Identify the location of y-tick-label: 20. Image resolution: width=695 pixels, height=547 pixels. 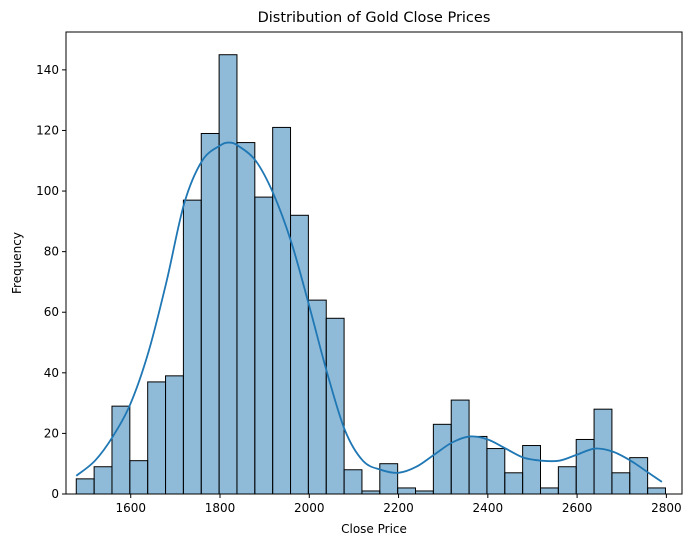
(51, 433).